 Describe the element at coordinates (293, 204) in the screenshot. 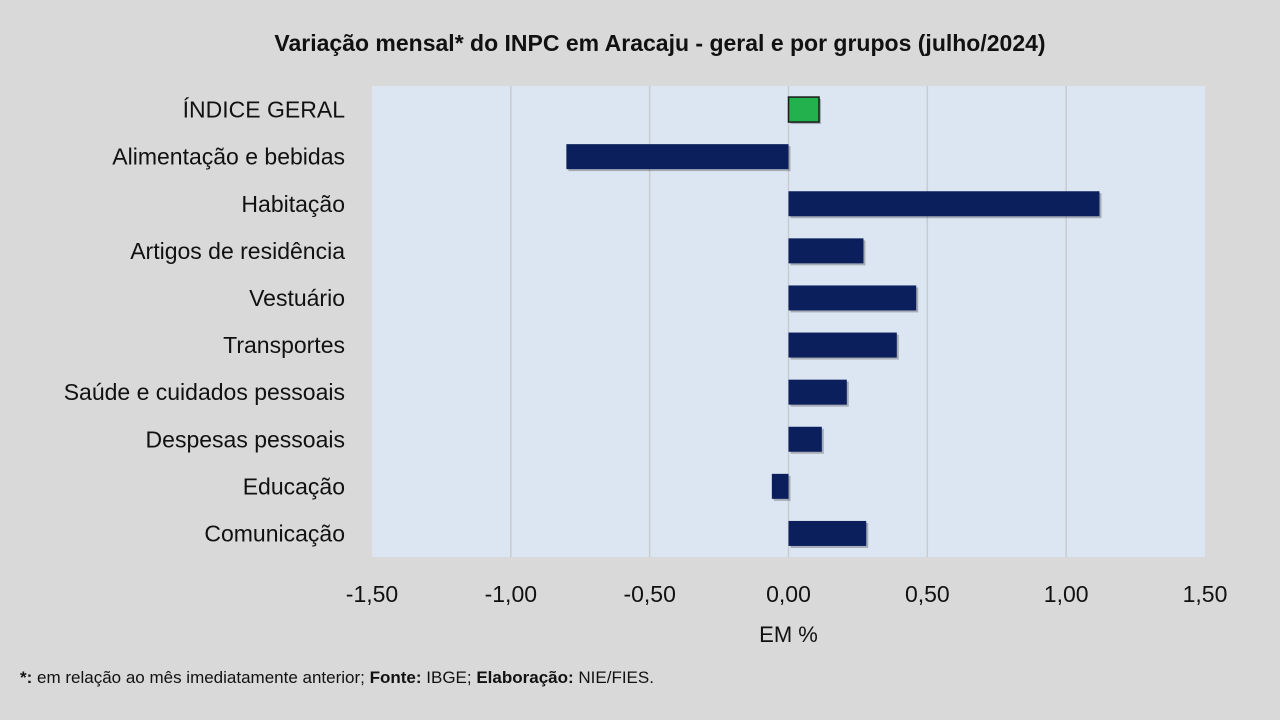

I see `category-label: Habitação` at that location.